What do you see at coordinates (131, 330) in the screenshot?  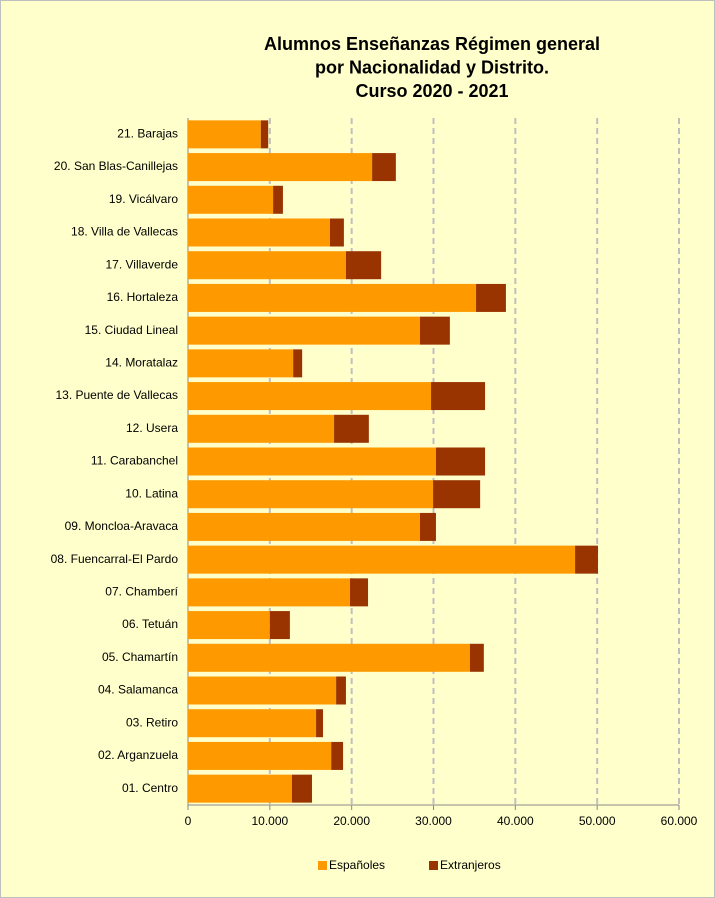 I see `y-tick-label: 15. Ciudad Lineal` at bounding box center [131, 330].